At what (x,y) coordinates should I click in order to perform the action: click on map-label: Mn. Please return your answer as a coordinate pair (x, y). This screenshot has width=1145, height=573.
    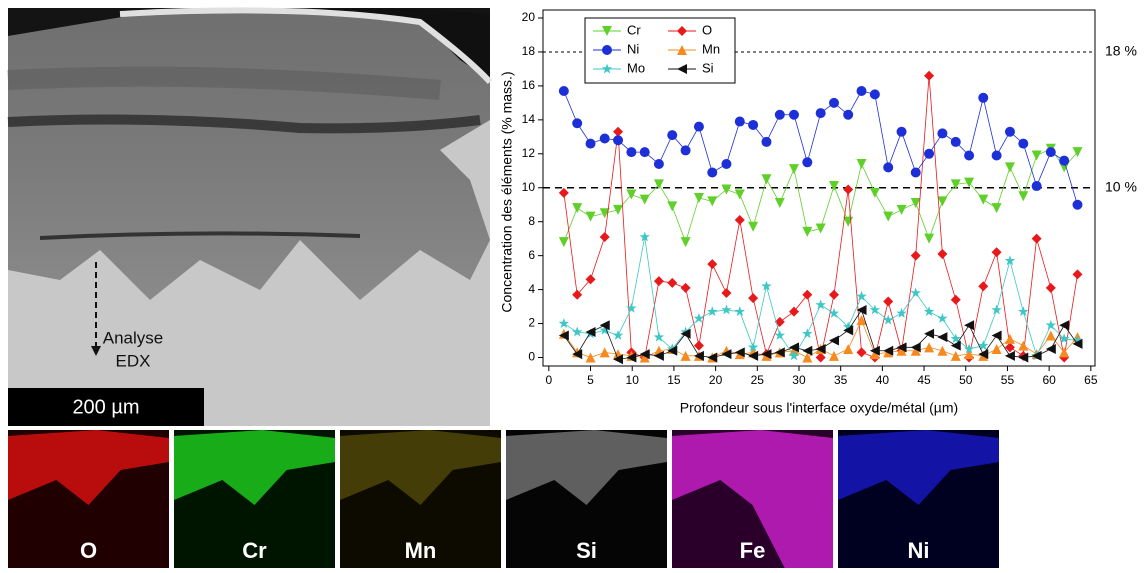
    Looking at the image, I should click on (421, 550).